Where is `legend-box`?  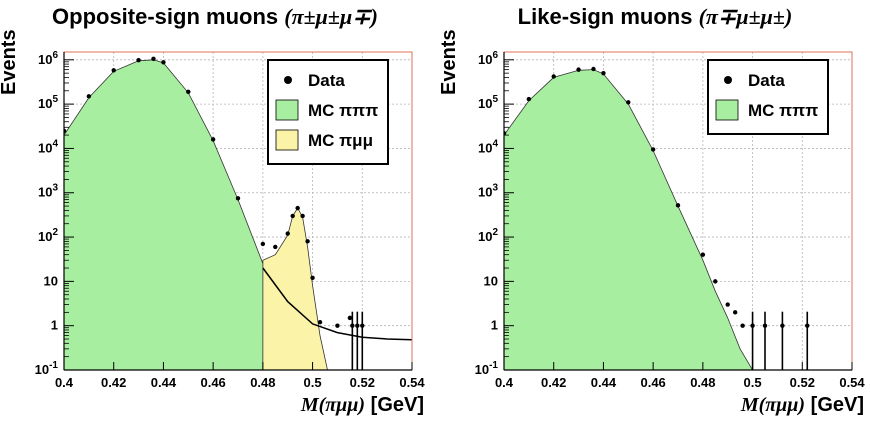
legend-box is located at coordinates (768, 97).